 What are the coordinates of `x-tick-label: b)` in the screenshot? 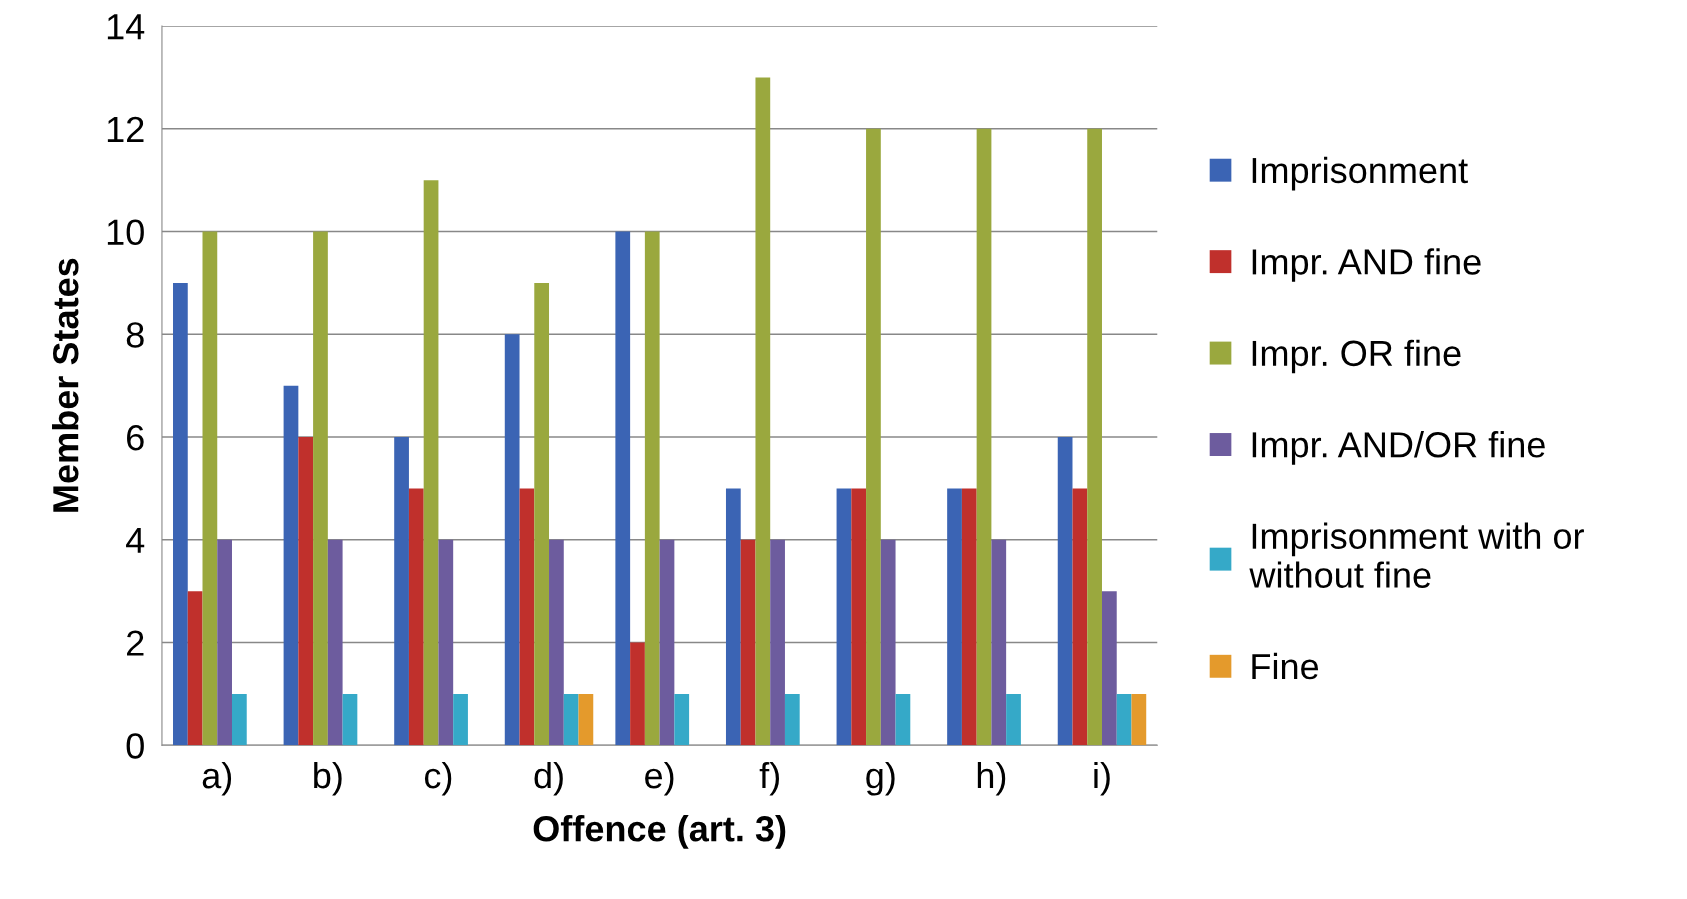 It's located at (328, 778).